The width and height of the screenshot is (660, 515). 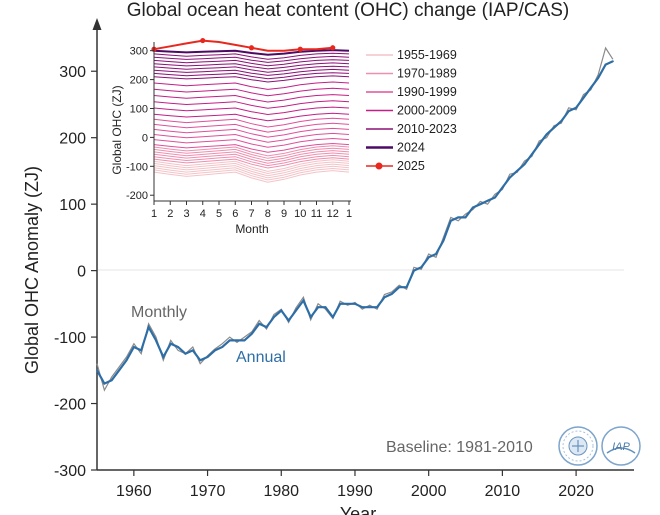 I want to click on x-tick-label: 1970, so click(x=208, y=491).